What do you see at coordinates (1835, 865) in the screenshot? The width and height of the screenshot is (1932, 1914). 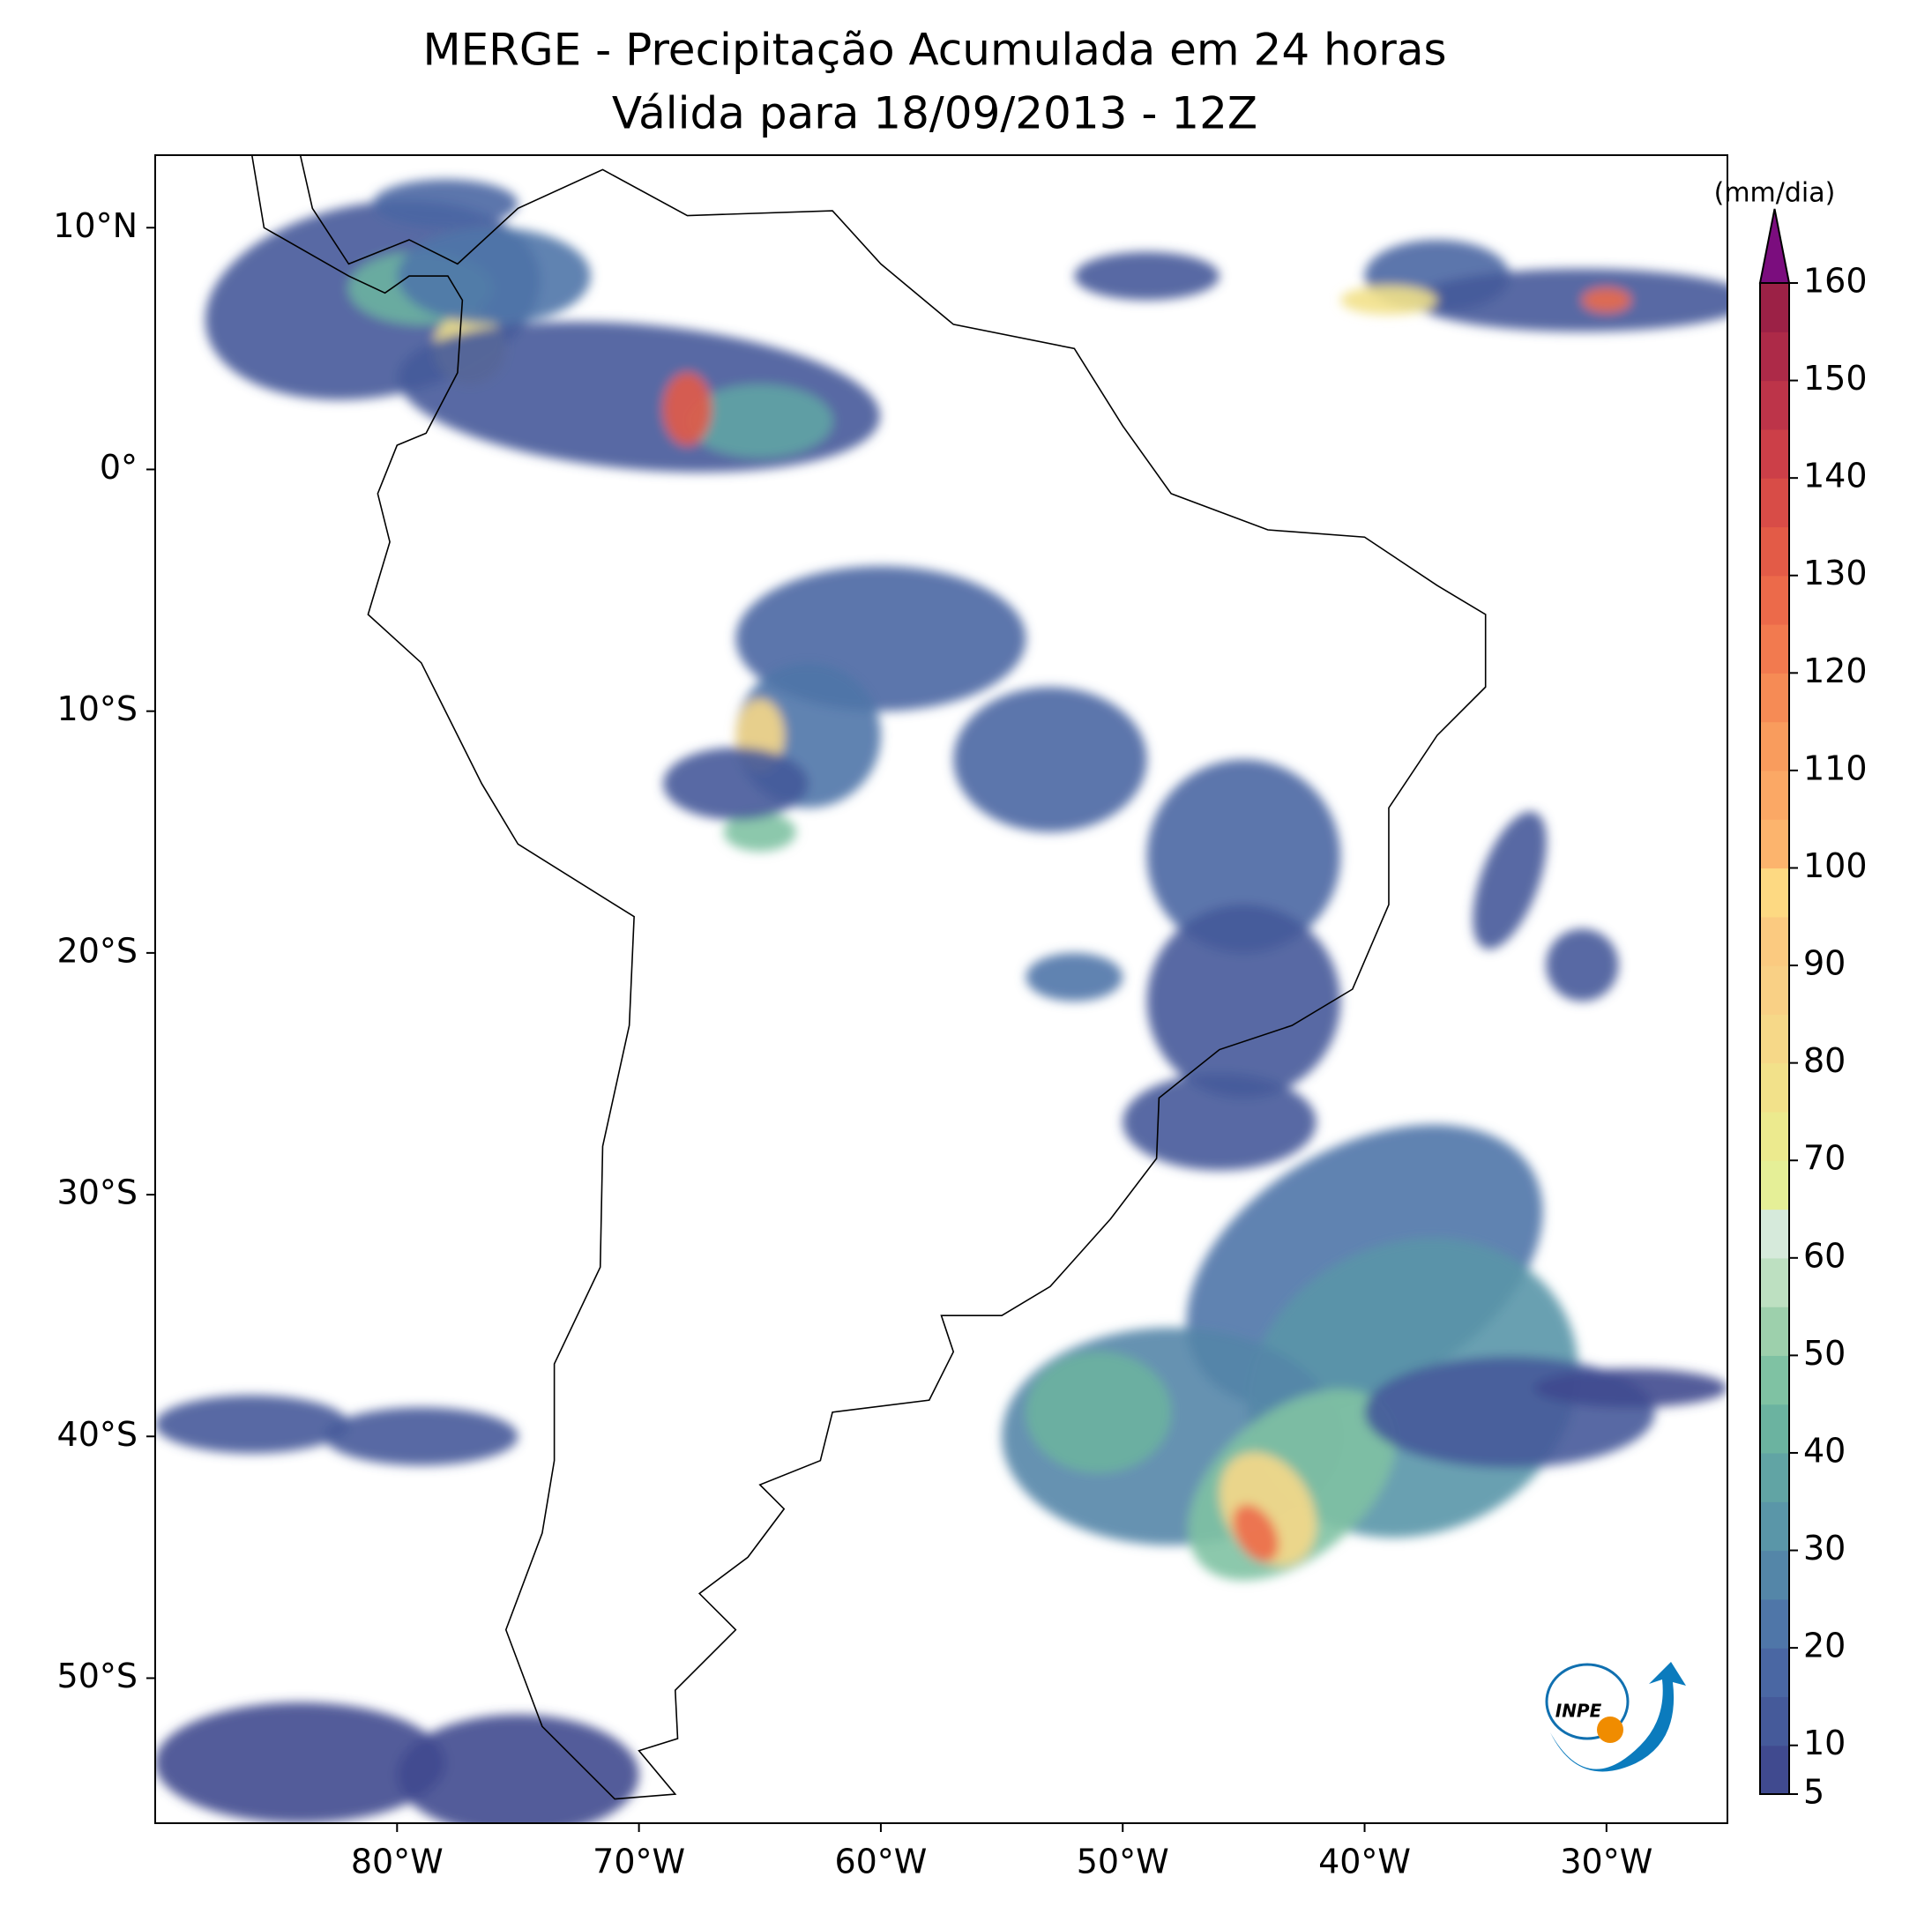 I see `colorbar-tick-label: 100` at bounding box center [1835, 865].